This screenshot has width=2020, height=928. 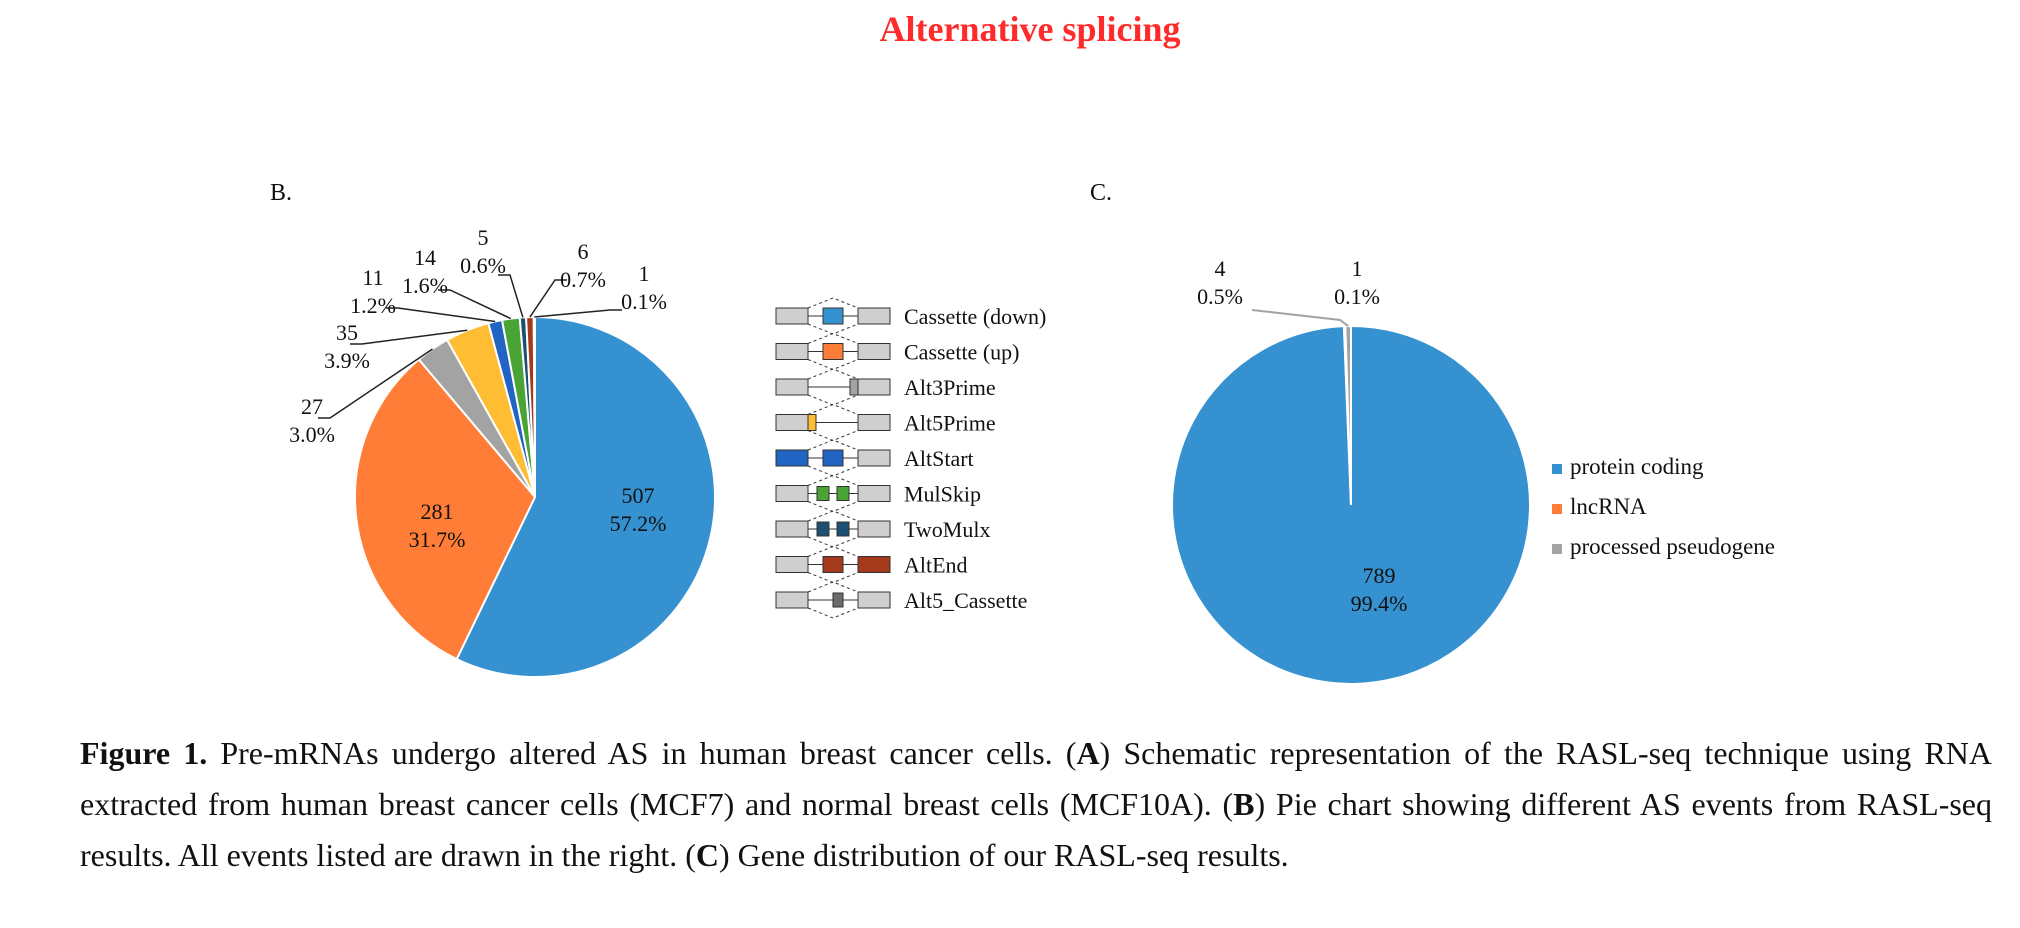 I want to click on legend-label: lncRNA, so click(x=1608, y=506).